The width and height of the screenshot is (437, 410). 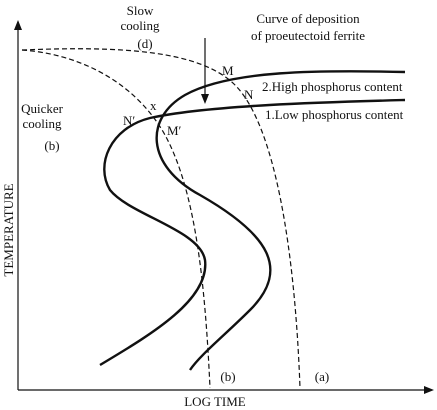 I want to click on x-axis-label: LOG TIME, so click(x=215, y=401).